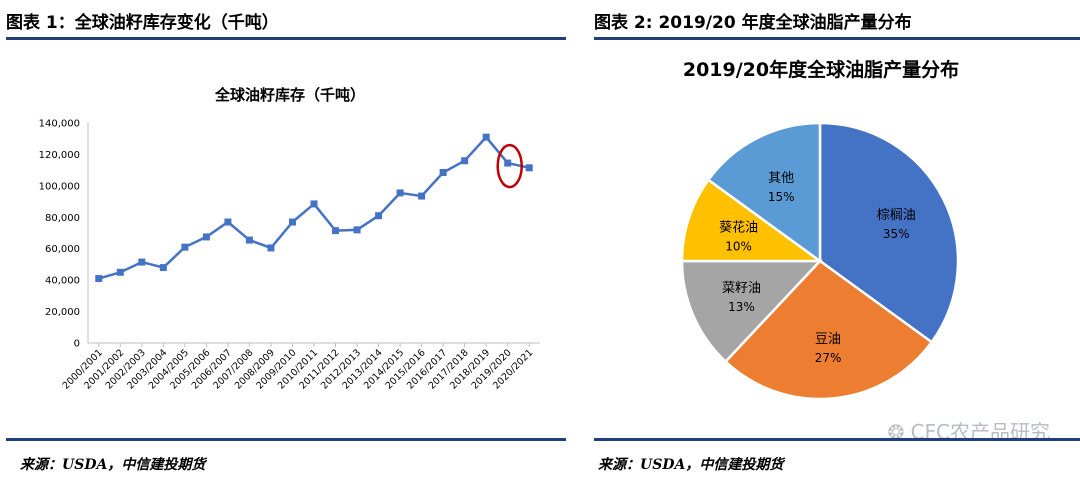 The image size is (1080, 479). What do you see at coordinates (59, 186) in the screenshot?
I see `y-tick-label: 100,000` at bounding box center [59, 186].